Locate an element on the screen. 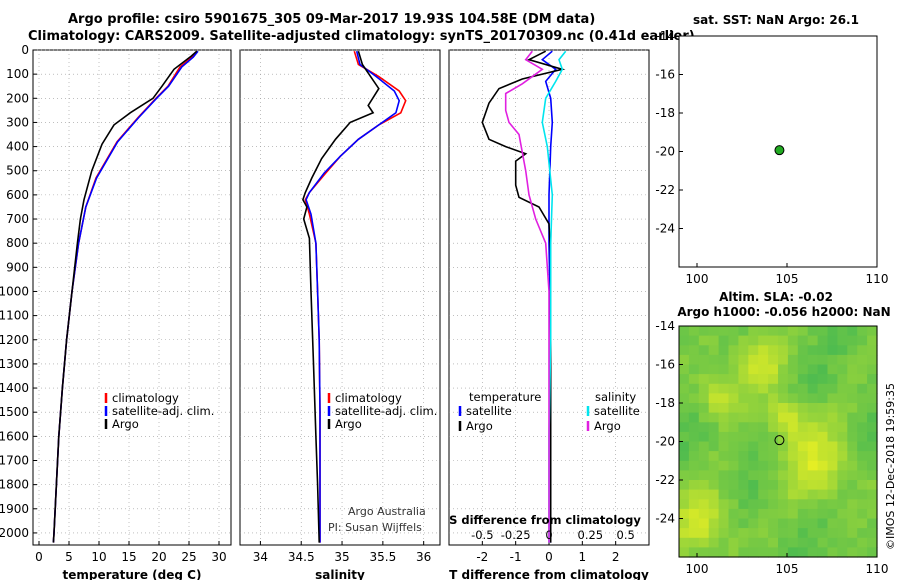 This screenshot has width=900, height=580. difference-xtick-label: 2 is located at coordinates (616, 557).